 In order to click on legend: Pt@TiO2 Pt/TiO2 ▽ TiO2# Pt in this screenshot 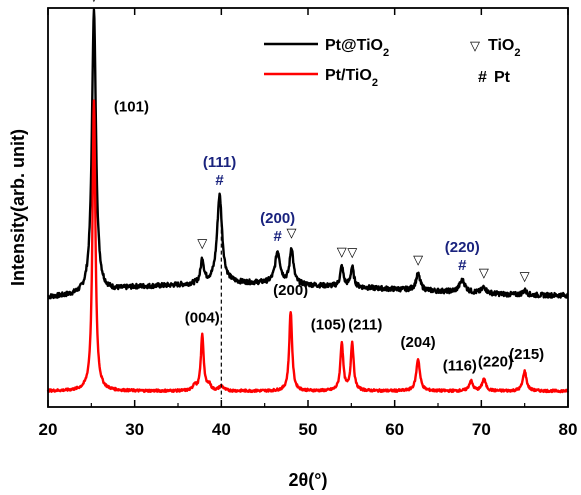, I will do `click(392, 63)`.